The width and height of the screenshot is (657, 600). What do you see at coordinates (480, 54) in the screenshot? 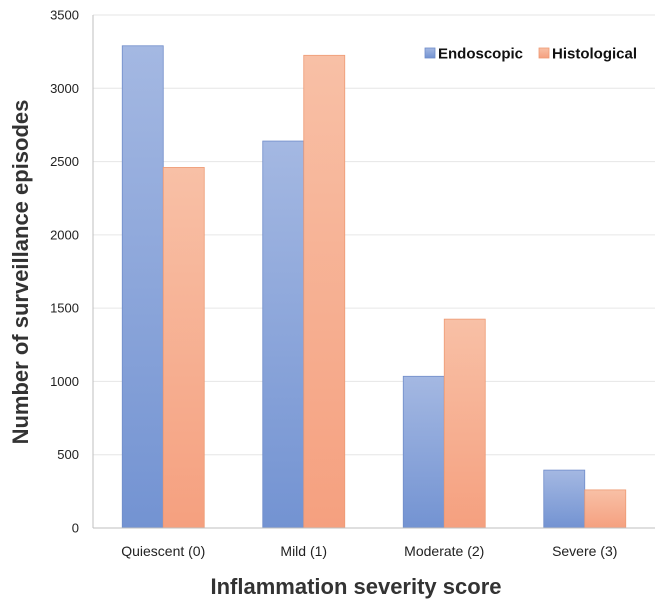
I see `legend-label-endoscopic: Endoscopic` at bounding box center [480, 54].